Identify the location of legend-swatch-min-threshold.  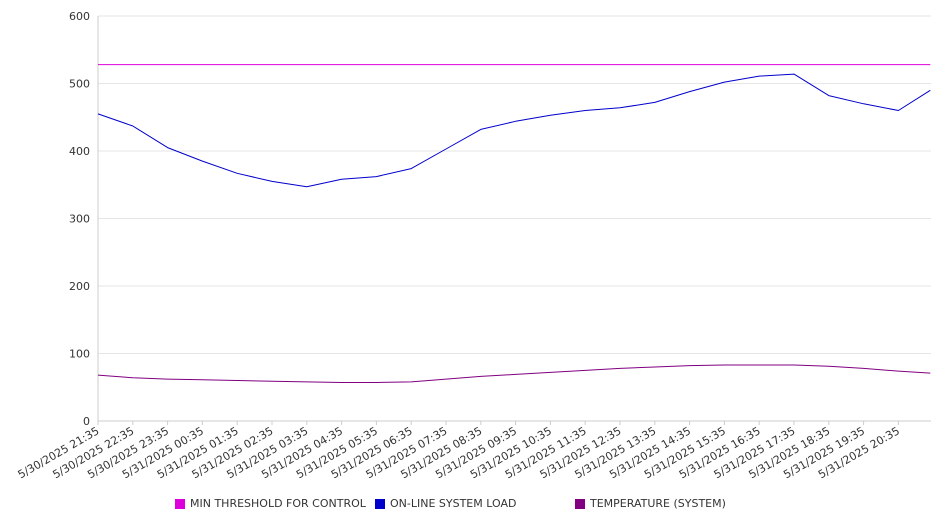
(180, 503).